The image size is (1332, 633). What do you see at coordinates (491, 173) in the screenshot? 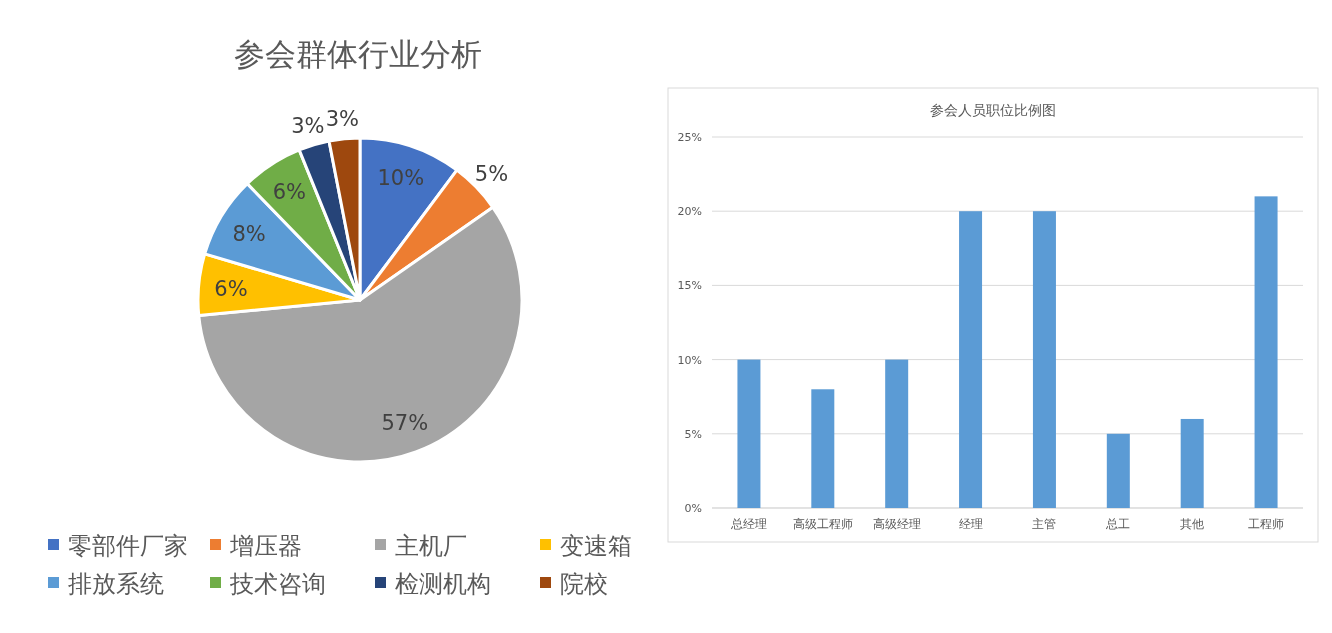
I see `data-label: 5%` at bounding box center [491, 173].